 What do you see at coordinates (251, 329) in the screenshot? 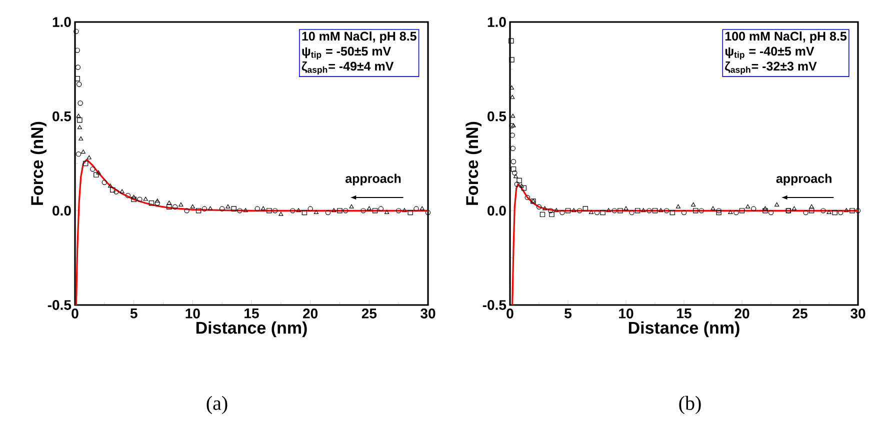
I see `x-axis-title: Distance (nm)` at bounding box center [251, 329].